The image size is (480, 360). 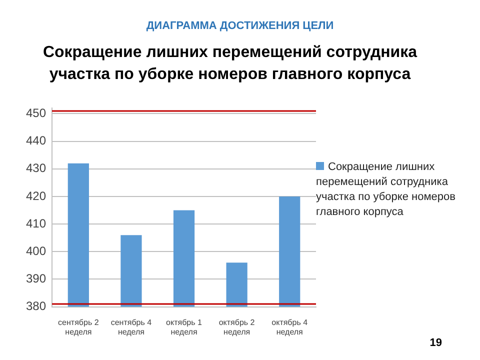 I want to click on y-tick-label: 430, so click(x=36, y=168).